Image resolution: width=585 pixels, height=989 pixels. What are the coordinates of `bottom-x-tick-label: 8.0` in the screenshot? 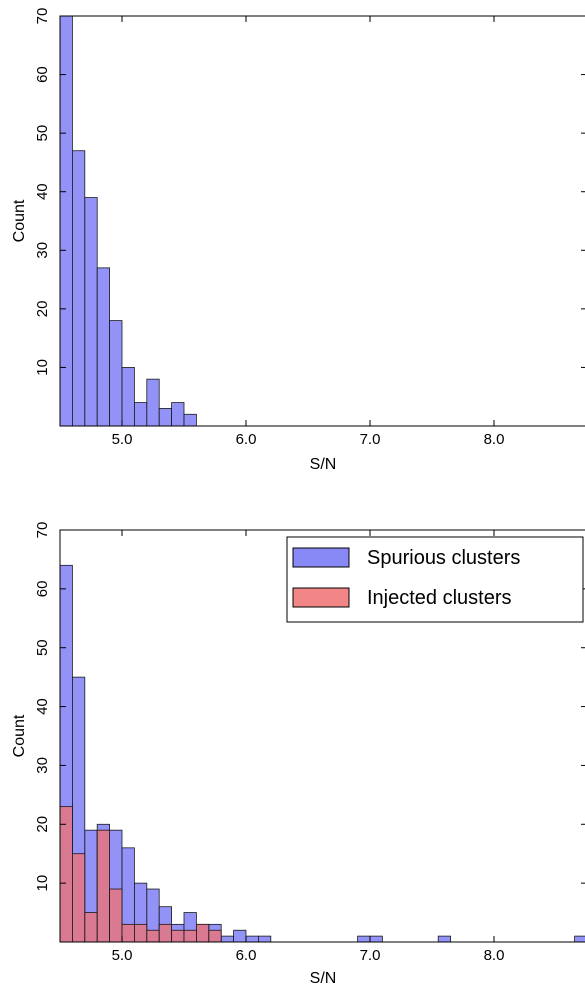 It's located at (494, 955).